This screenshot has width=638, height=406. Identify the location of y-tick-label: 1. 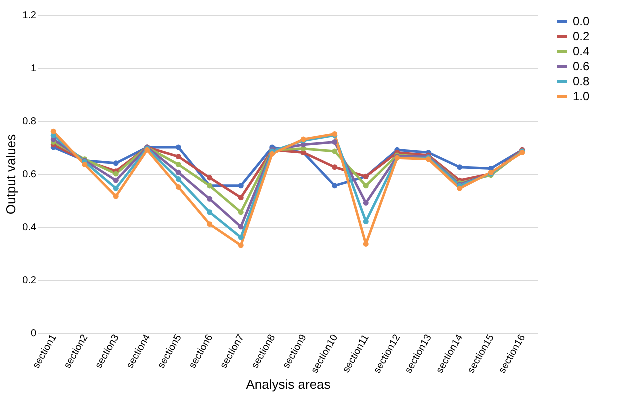
(33, 69).